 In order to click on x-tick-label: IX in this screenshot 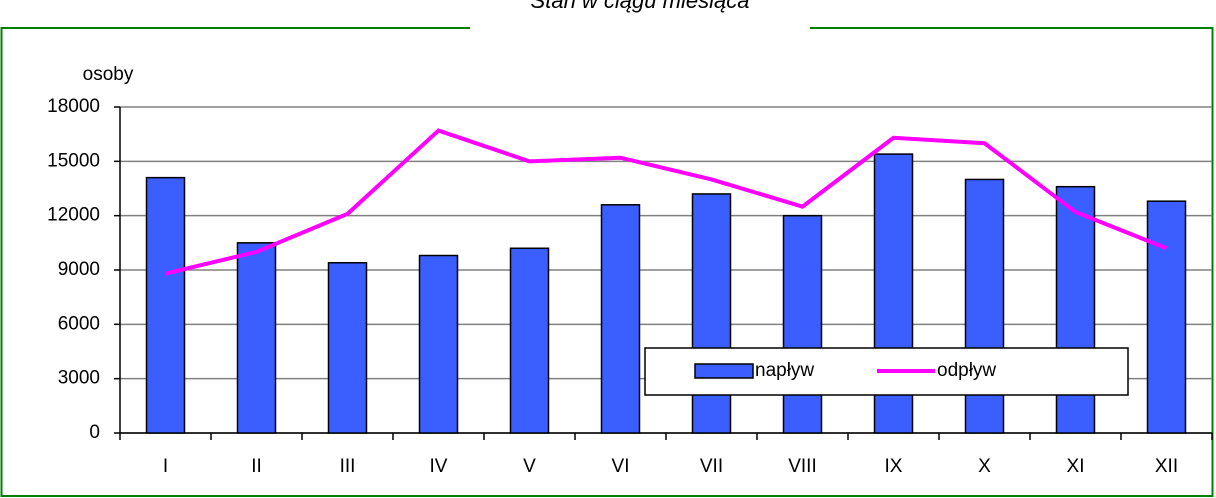, I will do `click(894, 466)`.